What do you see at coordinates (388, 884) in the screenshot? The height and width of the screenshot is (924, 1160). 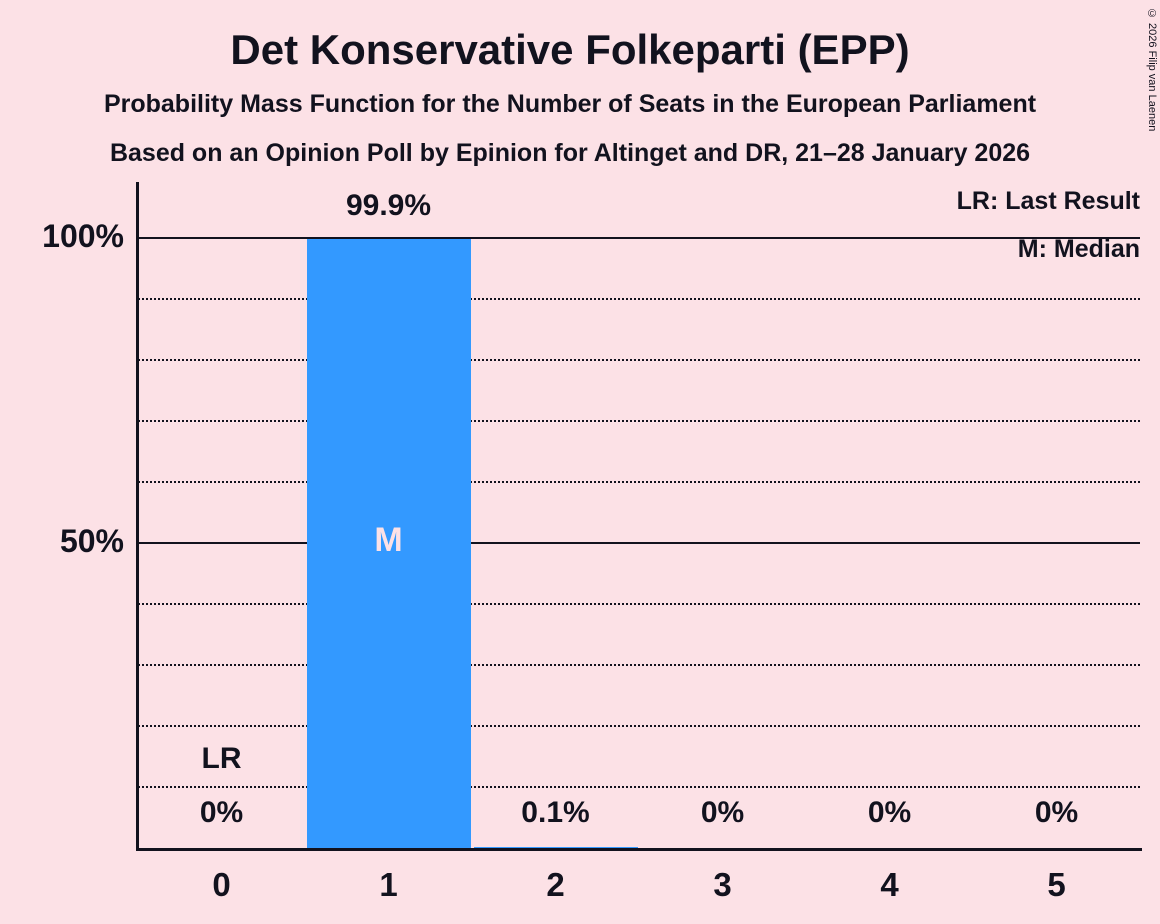 I see `x-axis-label-seat-1: 1` at bounding box center [388, 884].